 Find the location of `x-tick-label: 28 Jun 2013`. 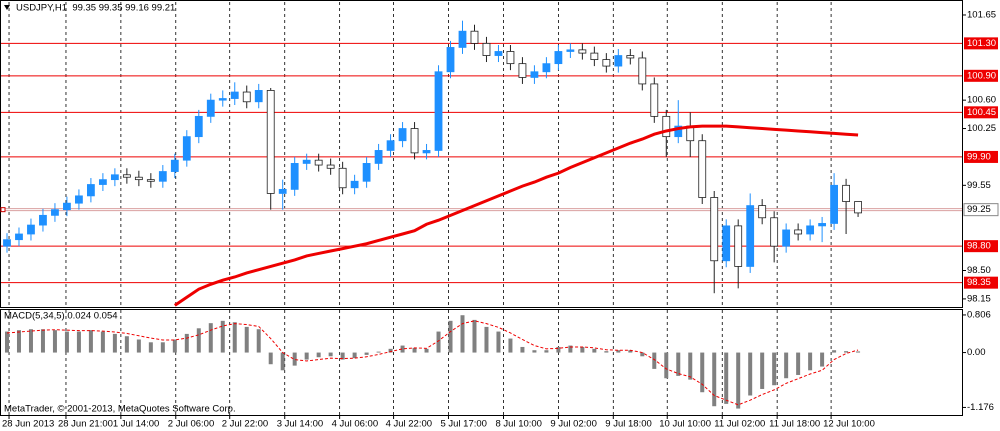

x-tick-label: 28 Jun 2013 is located at coordinates (28, 424).